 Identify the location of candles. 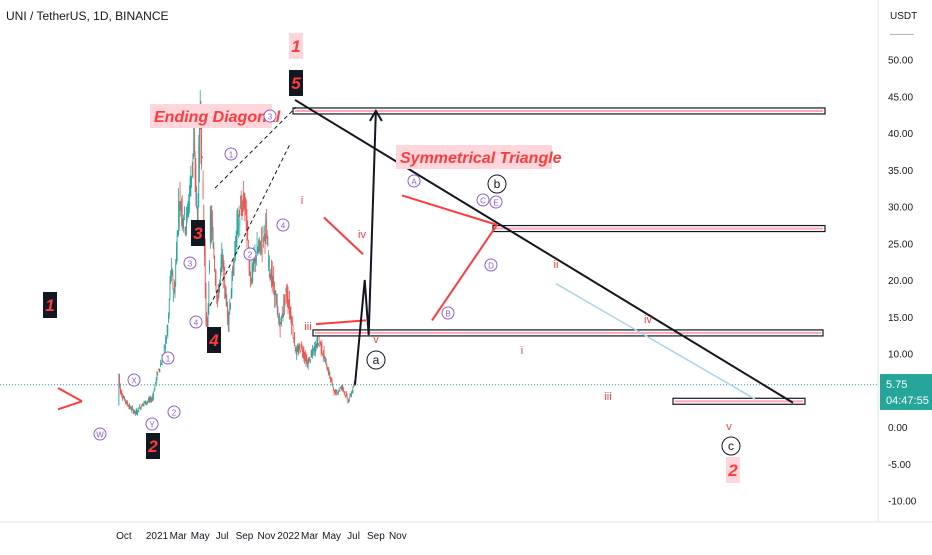
(237, 253).